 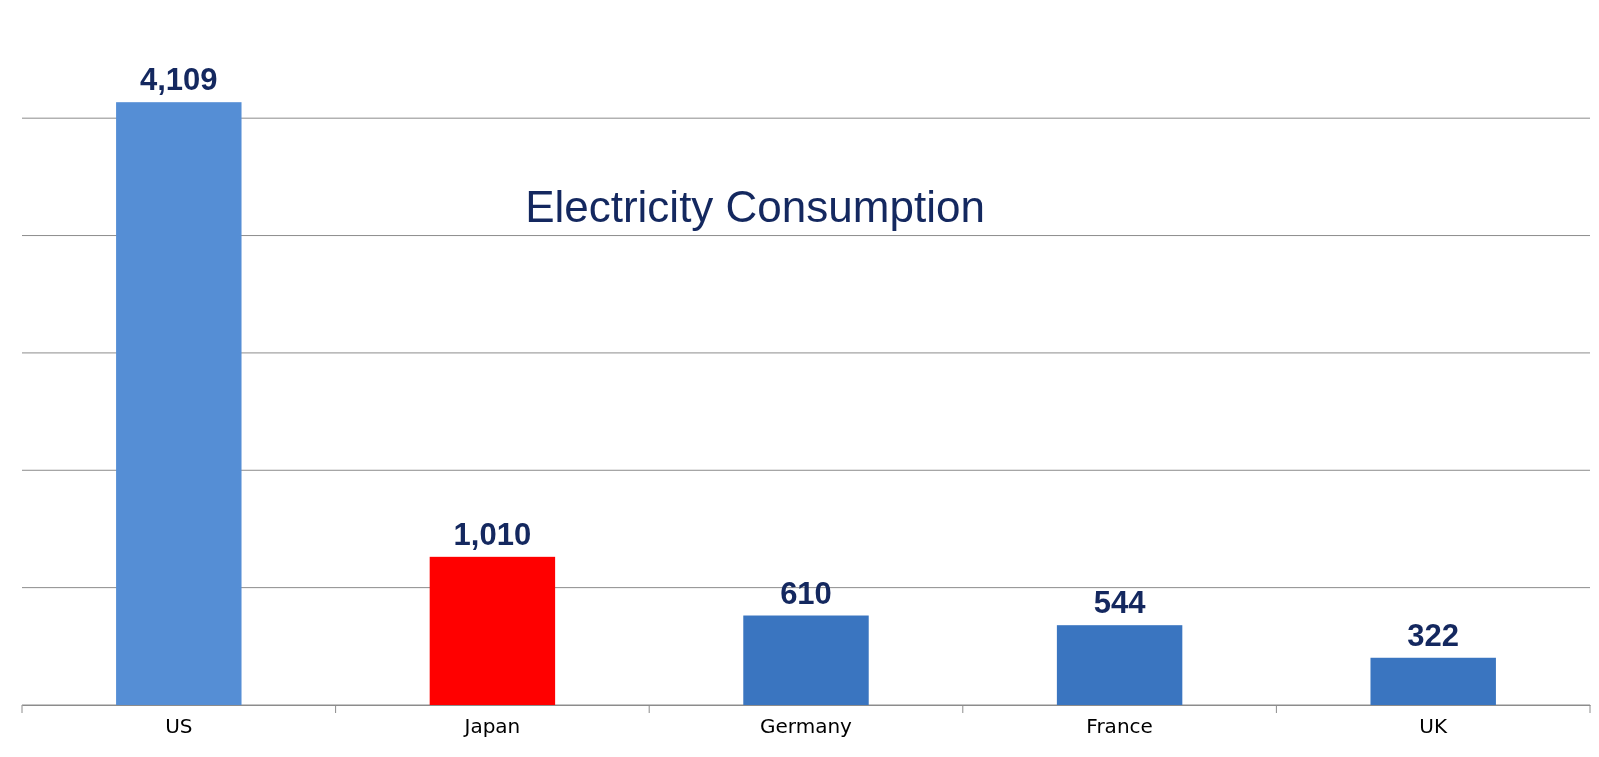 What do you see at coordinates (179, 726) in the screenshot?
I see `x-tick-label: US` at bounding box center [179, 726].